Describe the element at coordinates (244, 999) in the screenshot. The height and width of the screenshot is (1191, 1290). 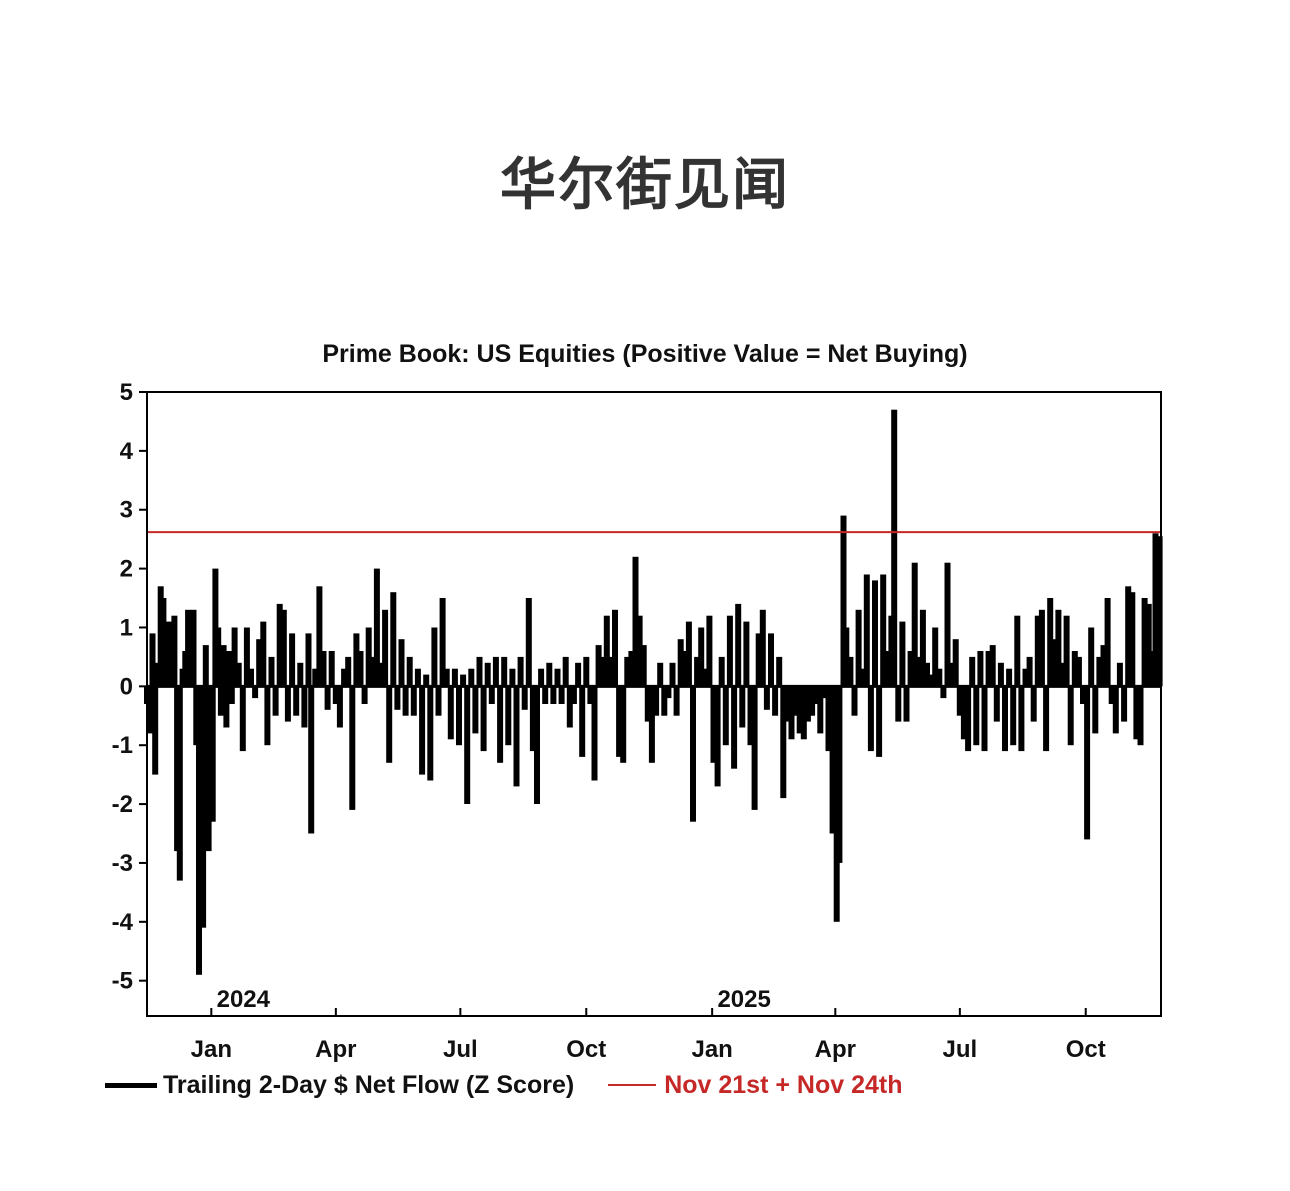
I see `year-label: 2024` at that location.